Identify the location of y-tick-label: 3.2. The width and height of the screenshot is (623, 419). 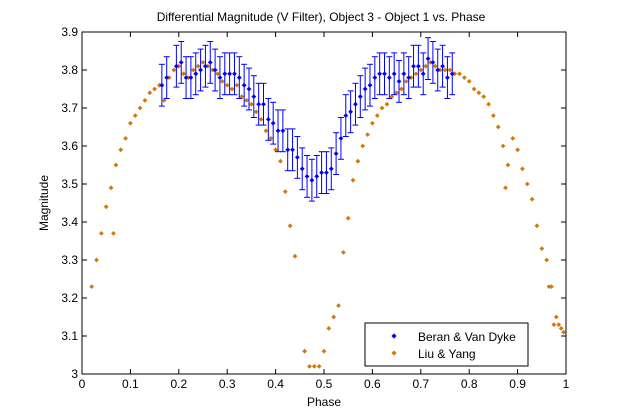
(69, 298).